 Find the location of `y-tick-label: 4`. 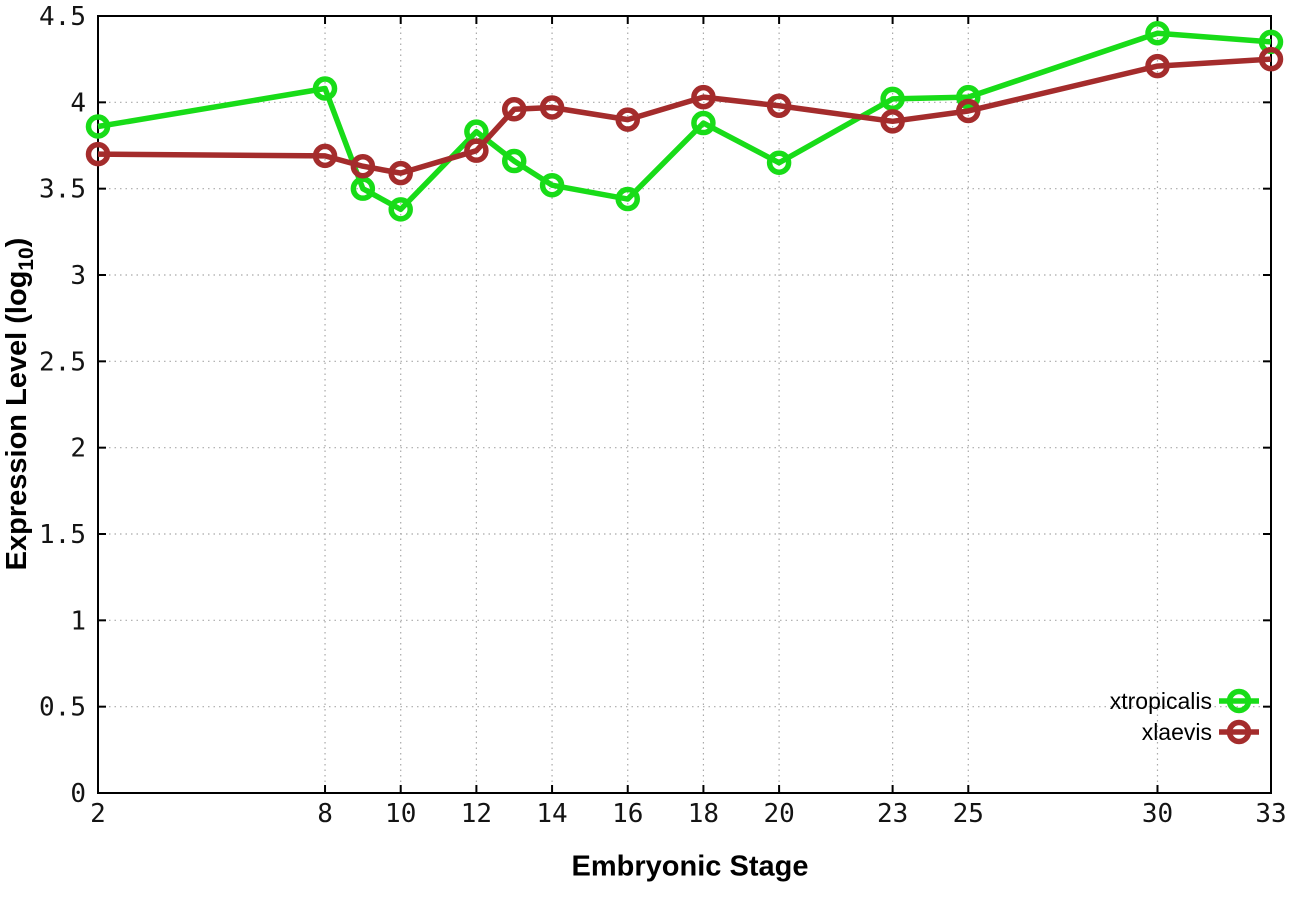

y-tick-label: 4 is located at coordinates (78, 103).